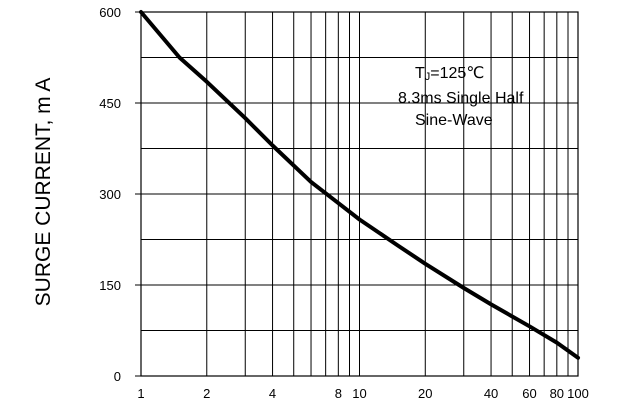 This screenshot has width=622, height=410. What do you see at coordinates (140, 393) in the screenshot?
I see `x-tick-label: 1` at bounding box center [140, 393].